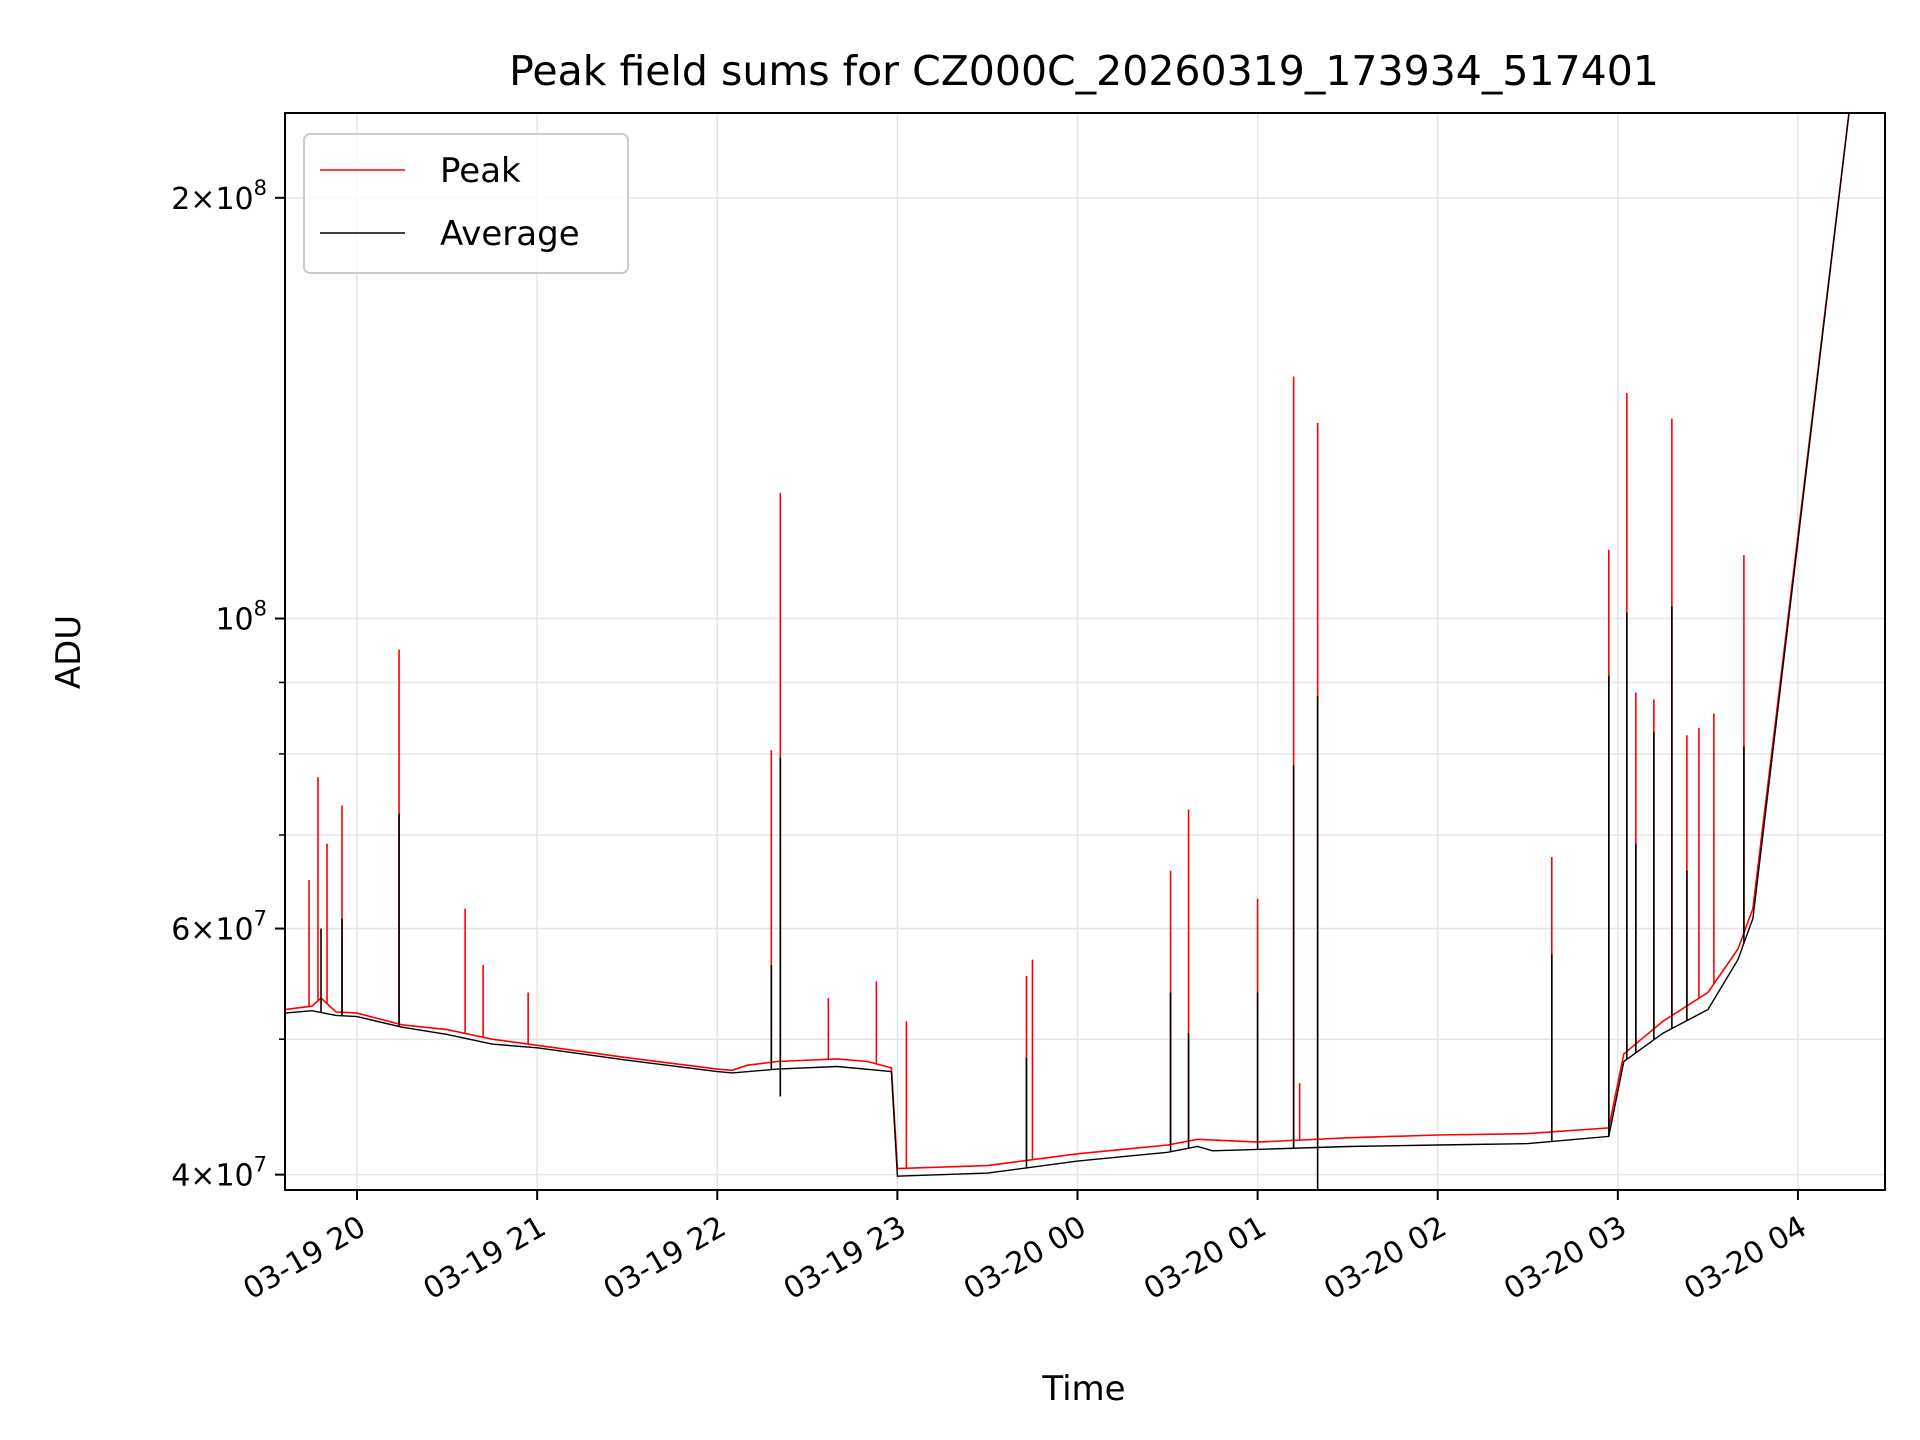 The image size is (1920, 1440). Describe the element at coordinates (219, 196) in the screenshot. I see `y-tick-label: 2×108` at that location.